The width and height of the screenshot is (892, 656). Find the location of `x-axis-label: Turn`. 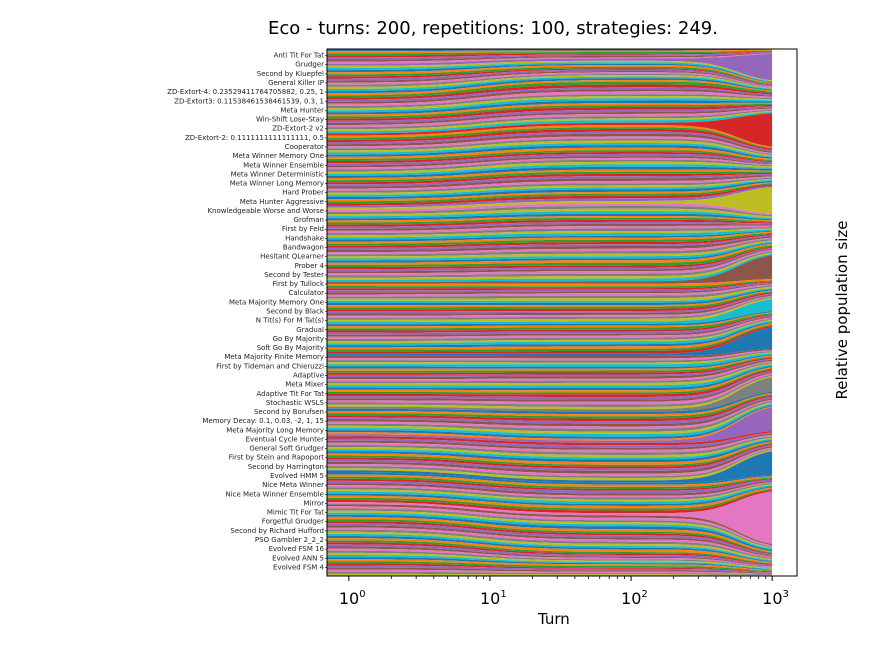

x-axis-label: Turn is located at coordinates (554, 619).